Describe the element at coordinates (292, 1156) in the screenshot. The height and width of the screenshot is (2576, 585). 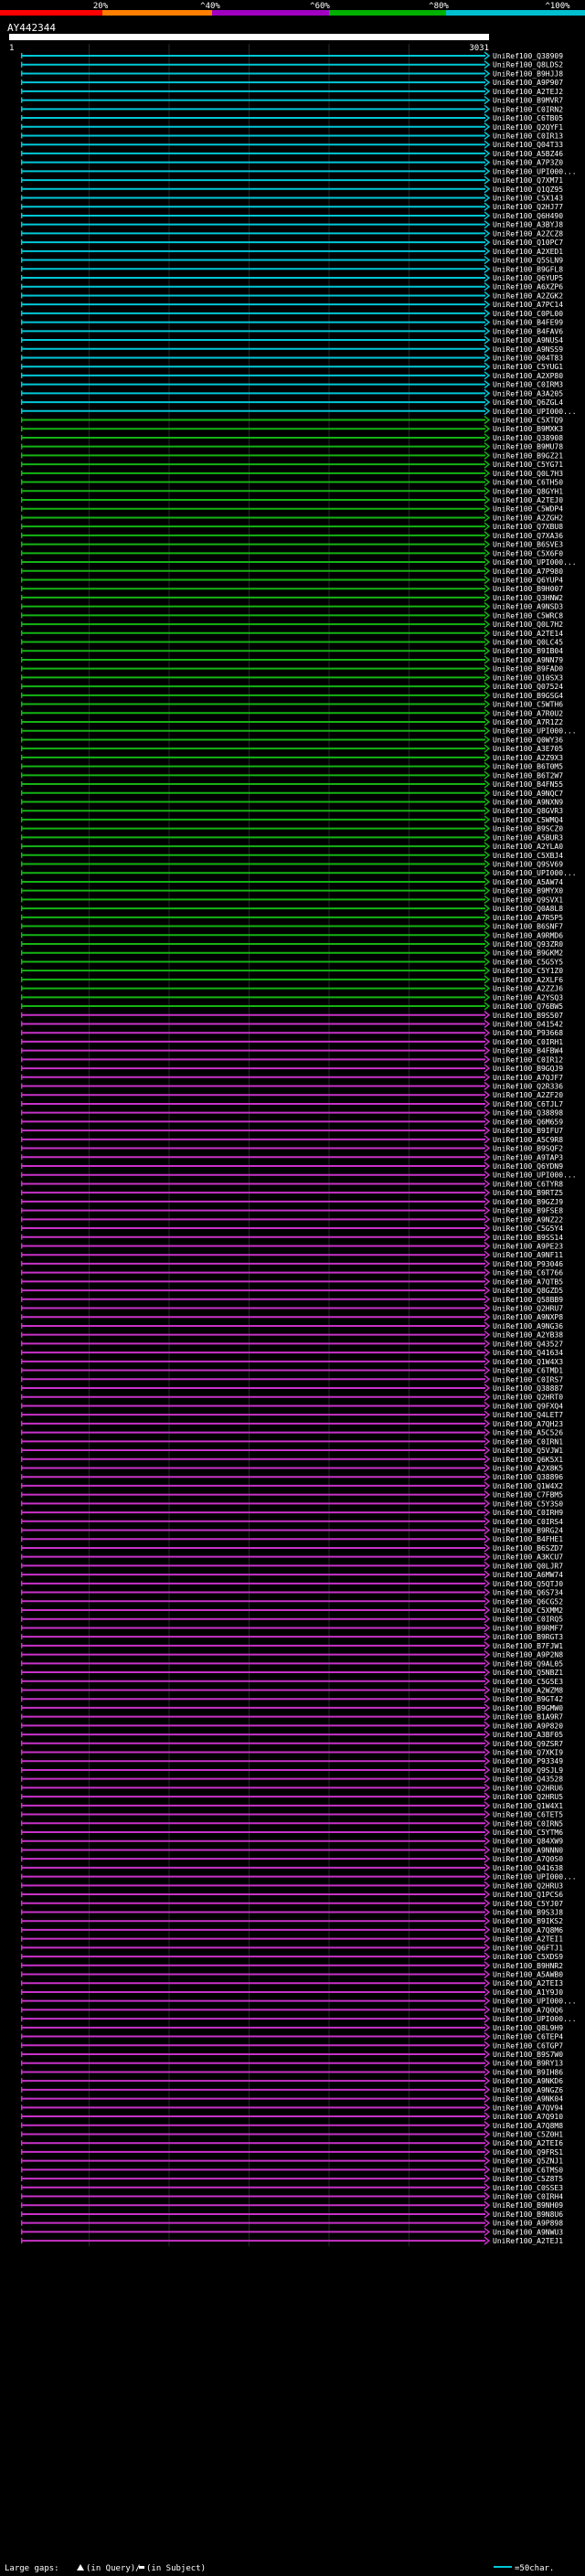
I see `hit-row: UniRef100_A9TAP3` at that location.